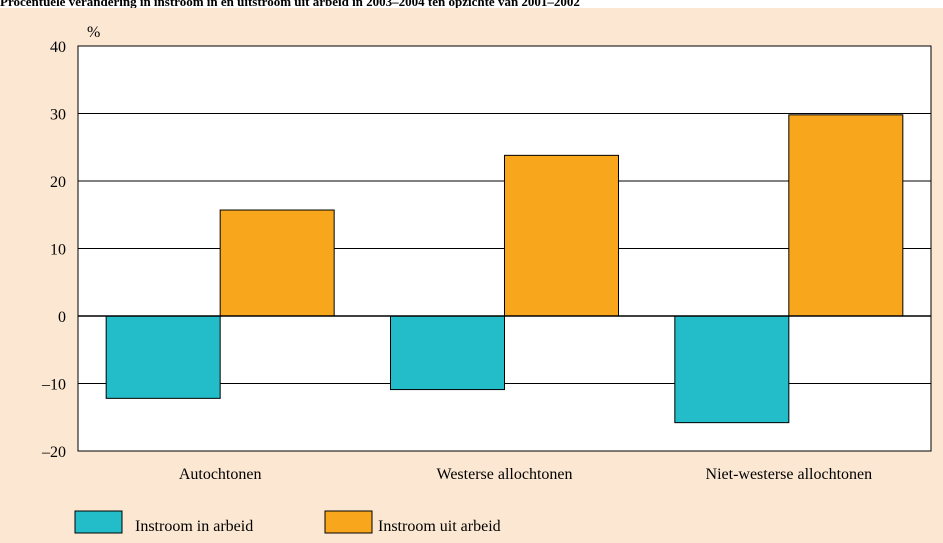 The image size is (943, 543). I want to click on y-tick-label: 30, so click(58, 115).